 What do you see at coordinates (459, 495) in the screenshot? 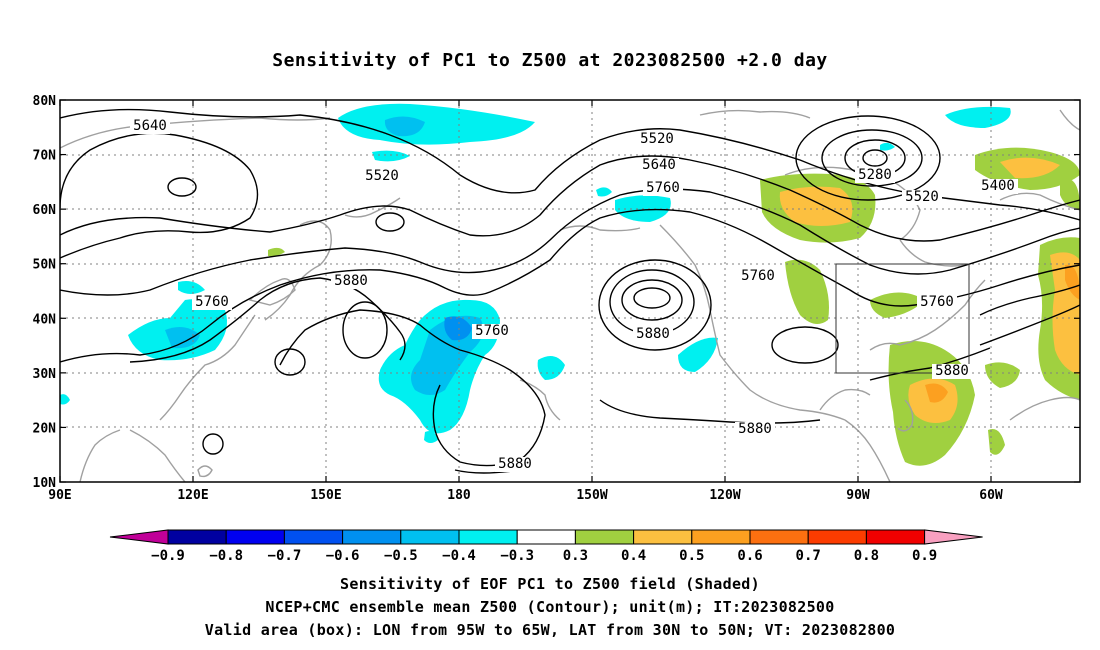
I see `lon-tick-label: 180` at bounding box center [459, 495].